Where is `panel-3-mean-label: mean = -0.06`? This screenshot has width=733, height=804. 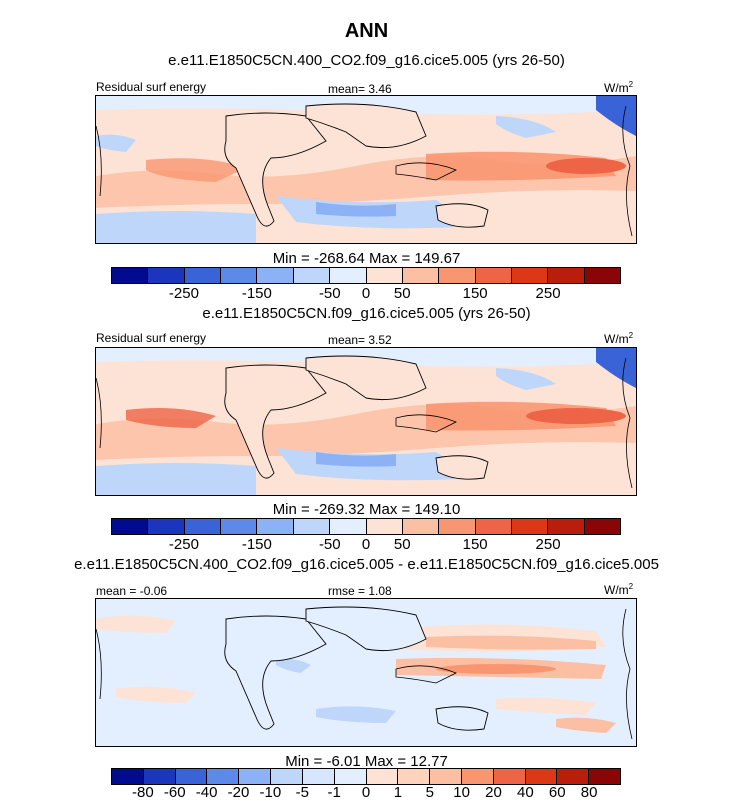 panel-3-mean-label: mean = -0.06 is located at coordinates (132, 591).